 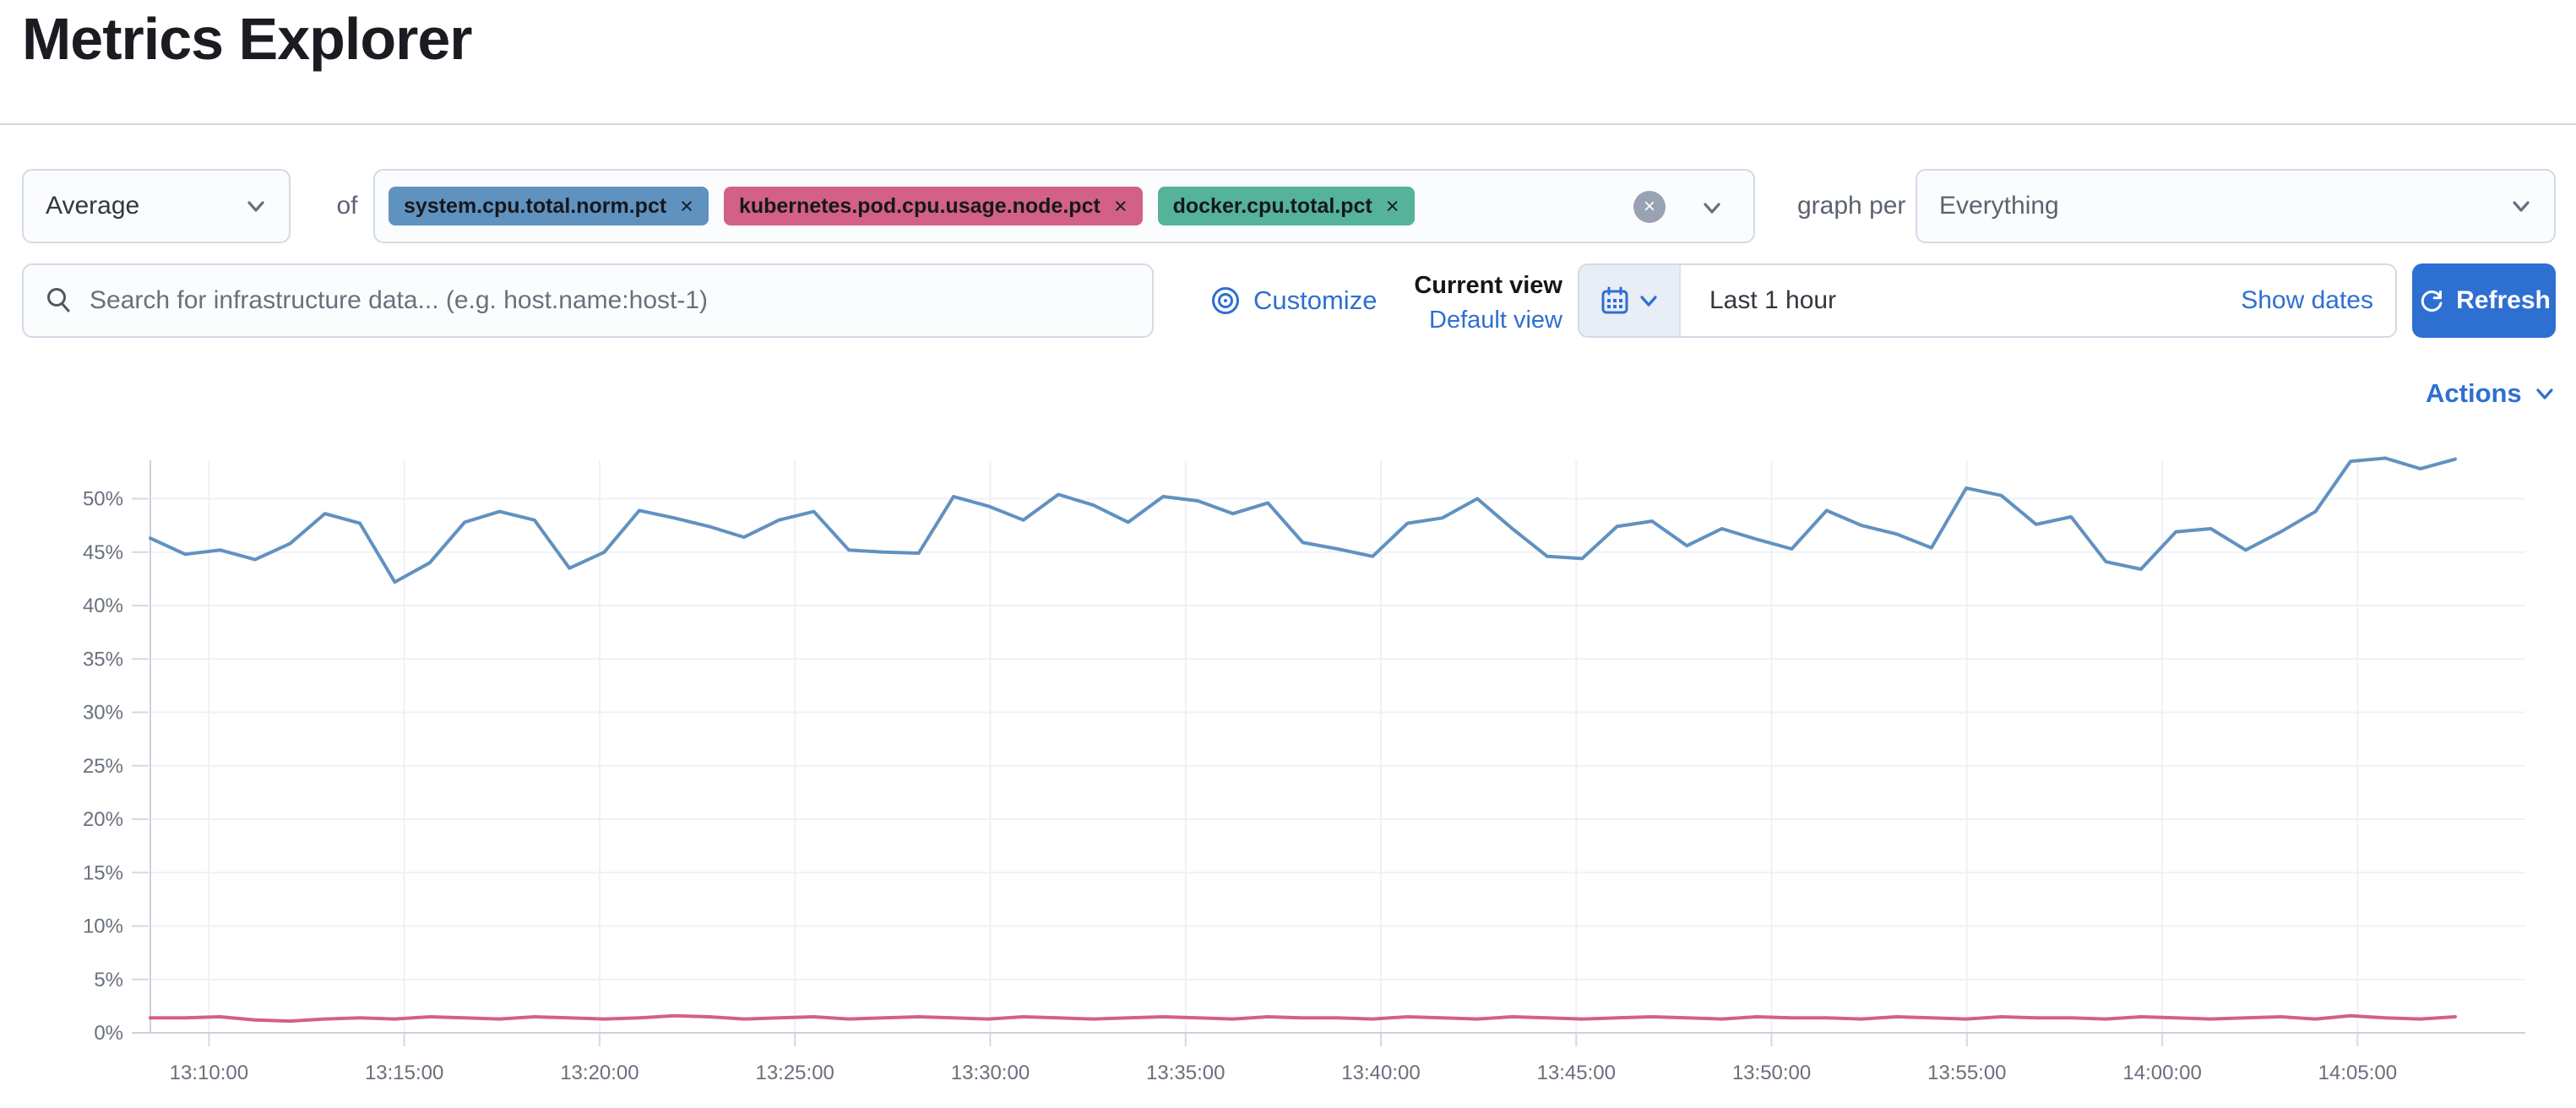 What do you see at coordinates (103, 606) in the screenshot?
I see `y-tick-label: 40%` at bounding box center [103, 606].